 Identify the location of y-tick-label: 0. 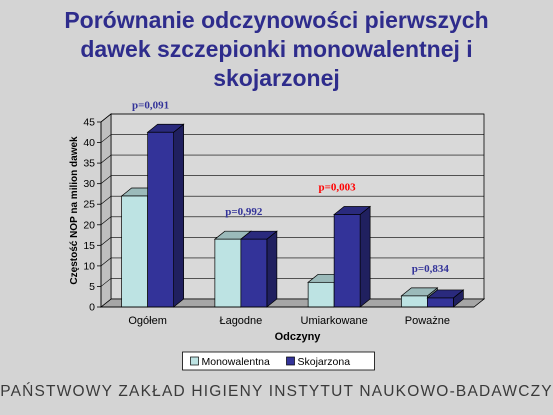
(92, 308).